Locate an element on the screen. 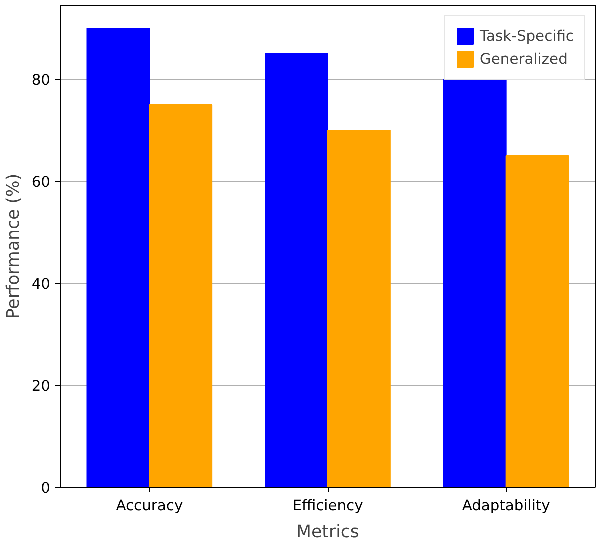 This screenshot has height=549, width=612. x-tick-label: Accuracy is located at coordinates (150, 506).